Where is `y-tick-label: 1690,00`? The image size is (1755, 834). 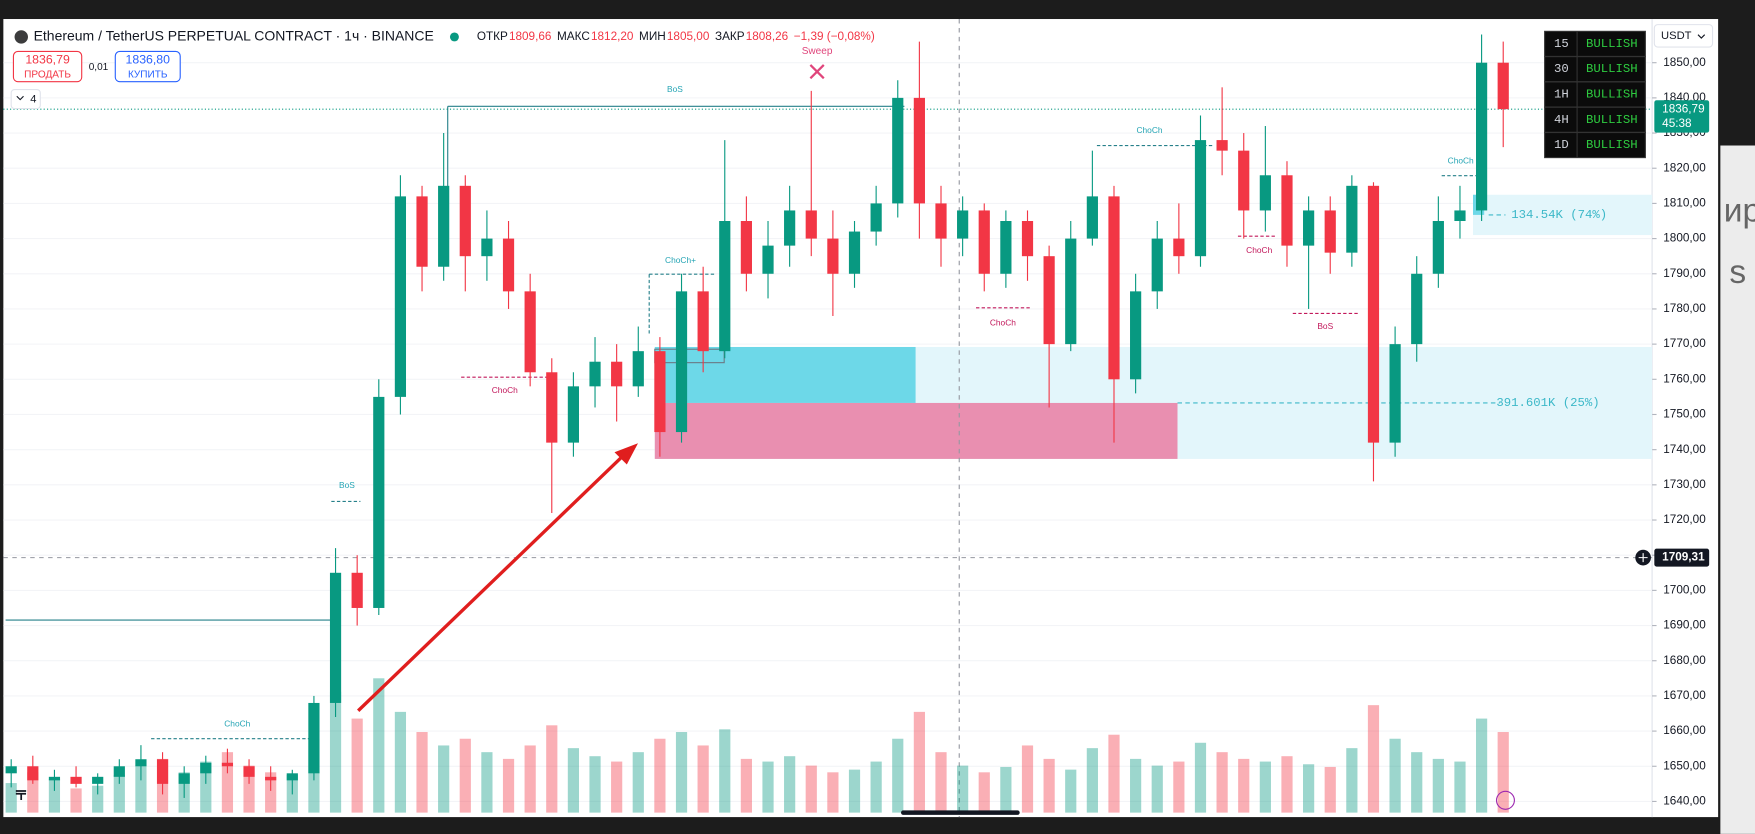 y-tick-label: 1690,00 is located at coordinates (1684, 625).